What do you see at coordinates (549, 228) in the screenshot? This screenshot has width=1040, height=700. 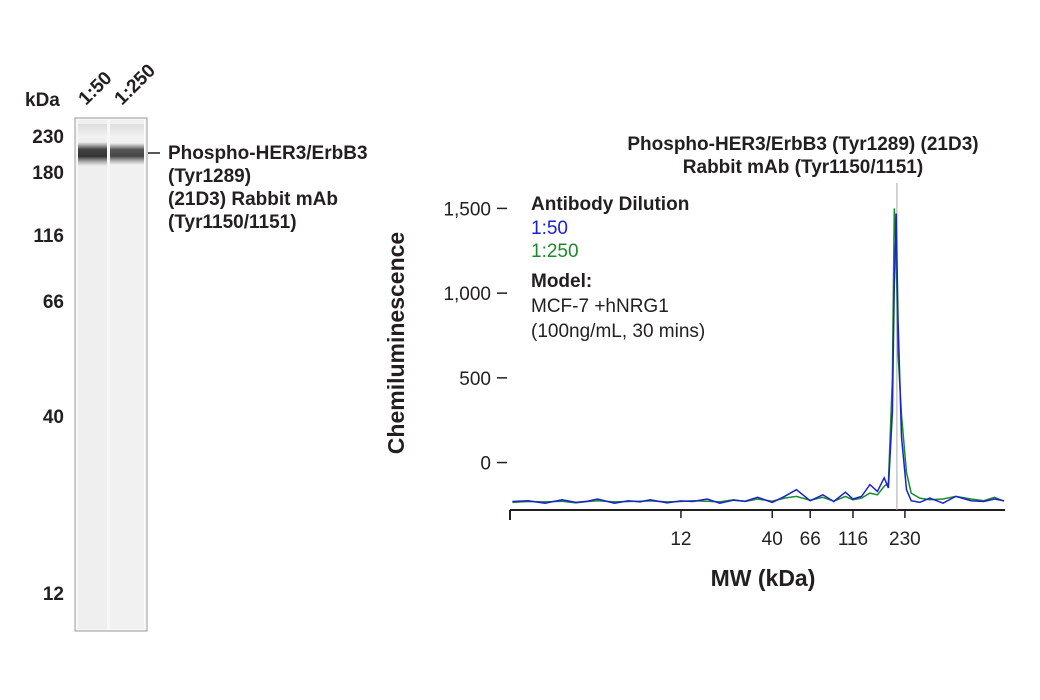 I see `legend-entry: 1:50` at bounding box center [549, 228].